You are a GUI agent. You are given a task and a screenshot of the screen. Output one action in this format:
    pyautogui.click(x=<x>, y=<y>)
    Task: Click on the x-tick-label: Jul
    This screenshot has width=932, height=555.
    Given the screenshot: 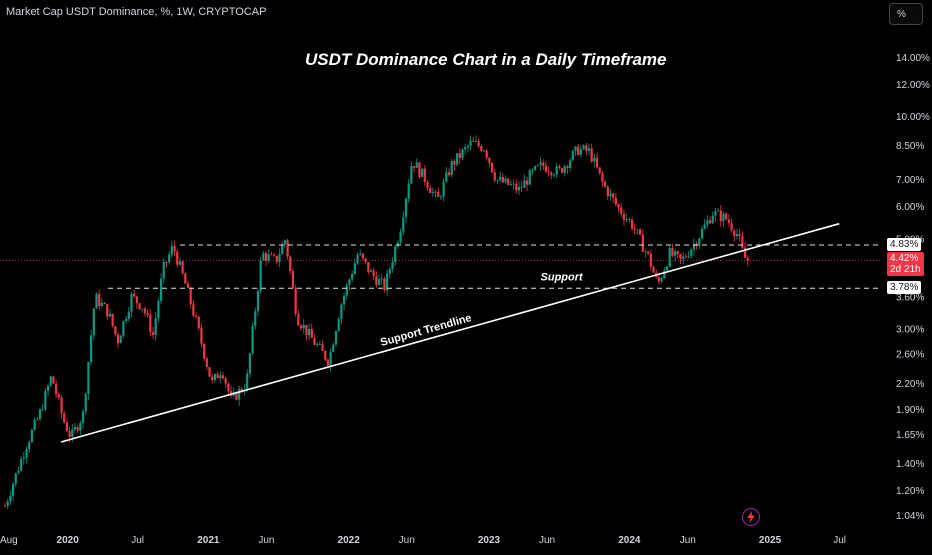 What is the action you would take?
    pyautogui.click(x=839, y=540)
    